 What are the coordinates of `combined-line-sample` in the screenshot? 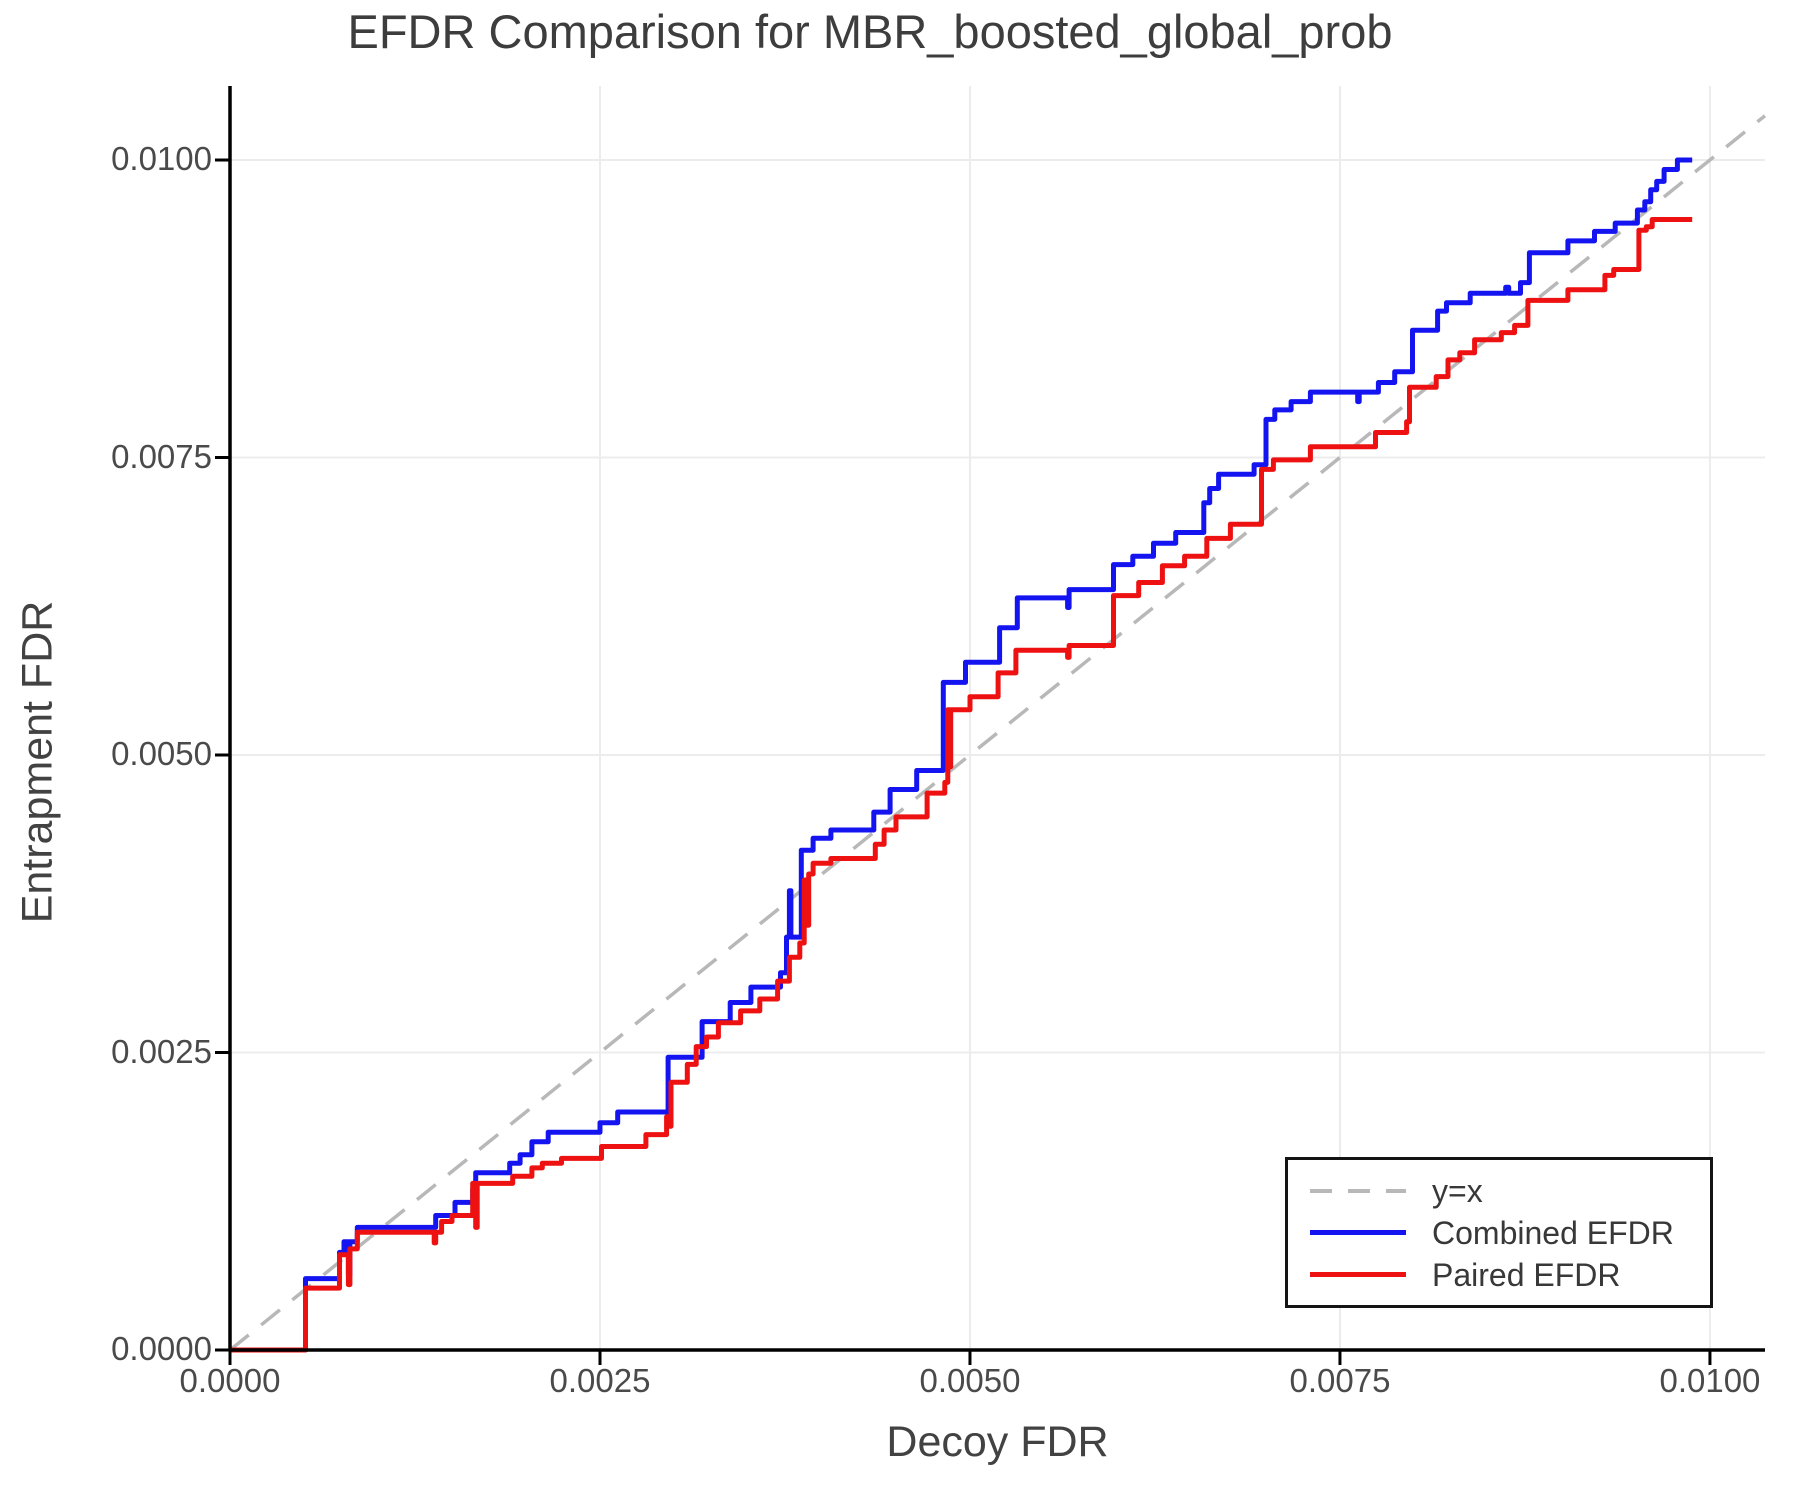 It's located at (1358, 1232).